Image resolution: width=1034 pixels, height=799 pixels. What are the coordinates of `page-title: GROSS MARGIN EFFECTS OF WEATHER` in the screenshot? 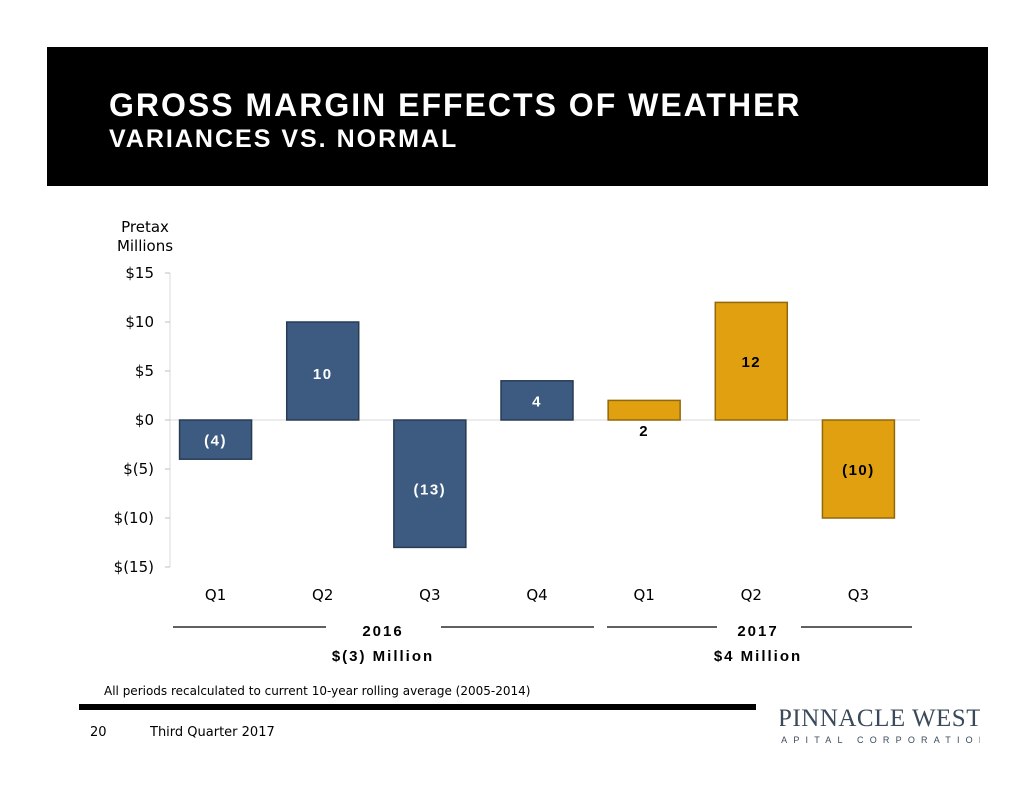 It's located at (455, 105).